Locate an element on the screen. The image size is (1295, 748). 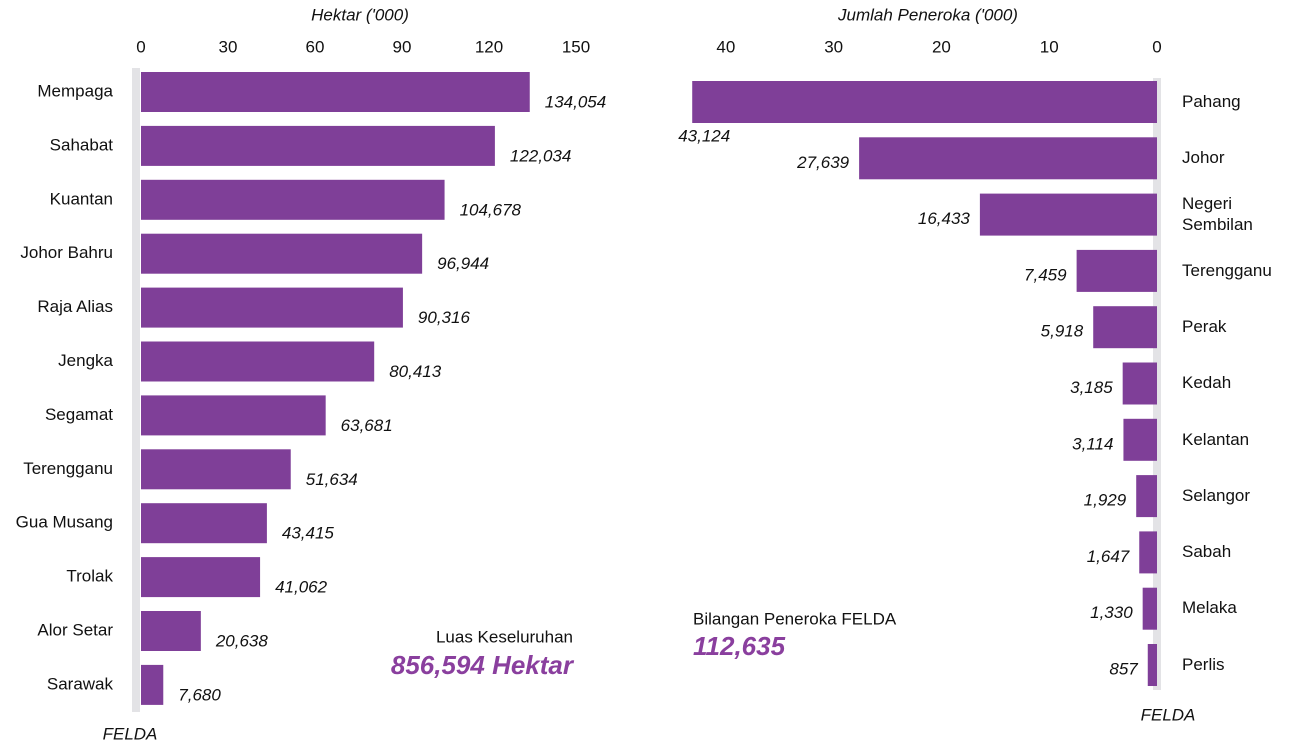
value-label: 51,634 is located at coordinates (332, 479).